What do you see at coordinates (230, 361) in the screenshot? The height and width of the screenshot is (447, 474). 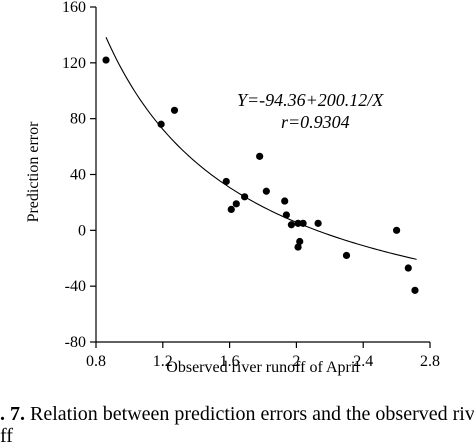 I see `x-tick-label: 1.6` at bounding box center [230, 361].